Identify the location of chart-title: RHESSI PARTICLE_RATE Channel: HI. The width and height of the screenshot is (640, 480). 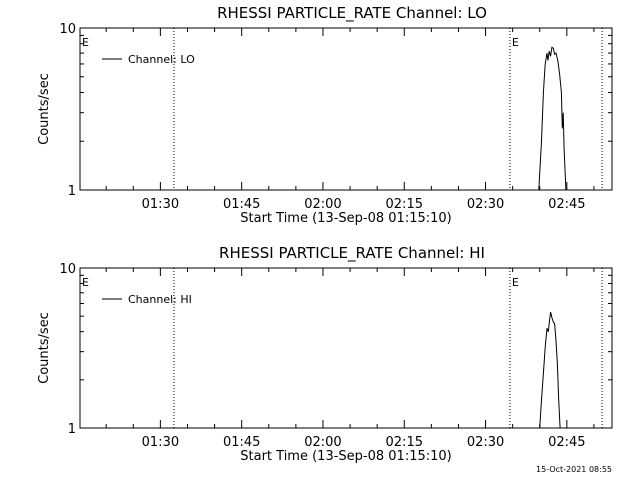
(352, 253).